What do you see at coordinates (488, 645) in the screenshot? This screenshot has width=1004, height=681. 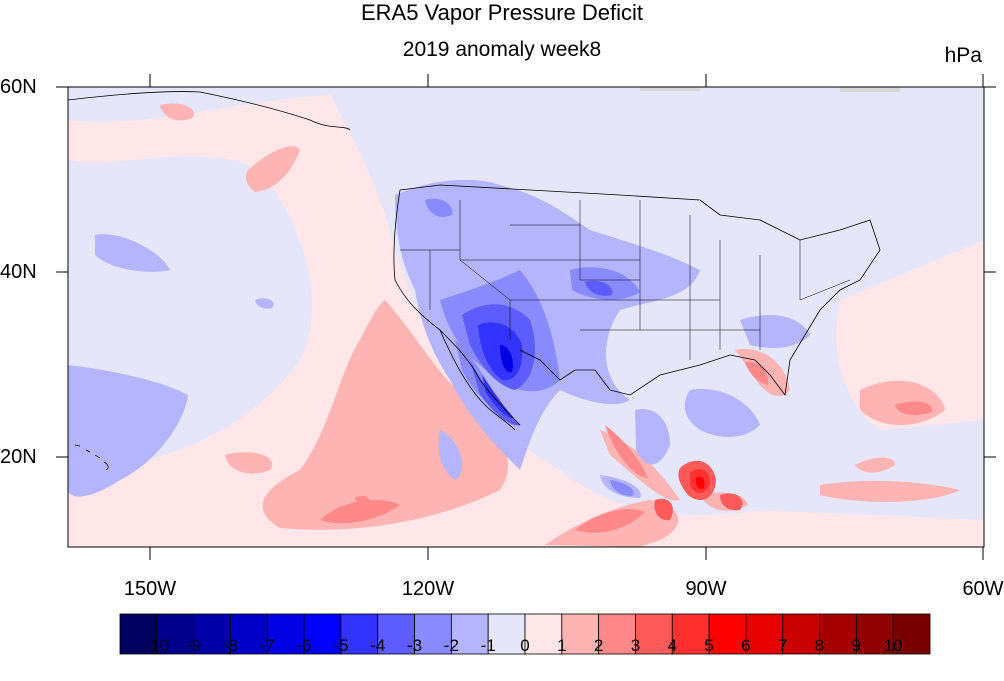 I see `colorbar-tick-label: -1` at bounding box center [488, 645].